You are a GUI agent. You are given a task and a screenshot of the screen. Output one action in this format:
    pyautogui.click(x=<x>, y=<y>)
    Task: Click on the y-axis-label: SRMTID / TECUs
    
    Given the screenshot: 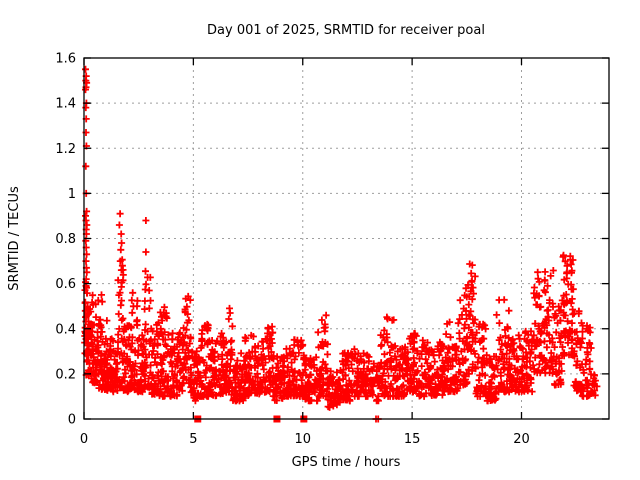 What is the action you would take?
    pyautogui.click(x=14, y=238)
    